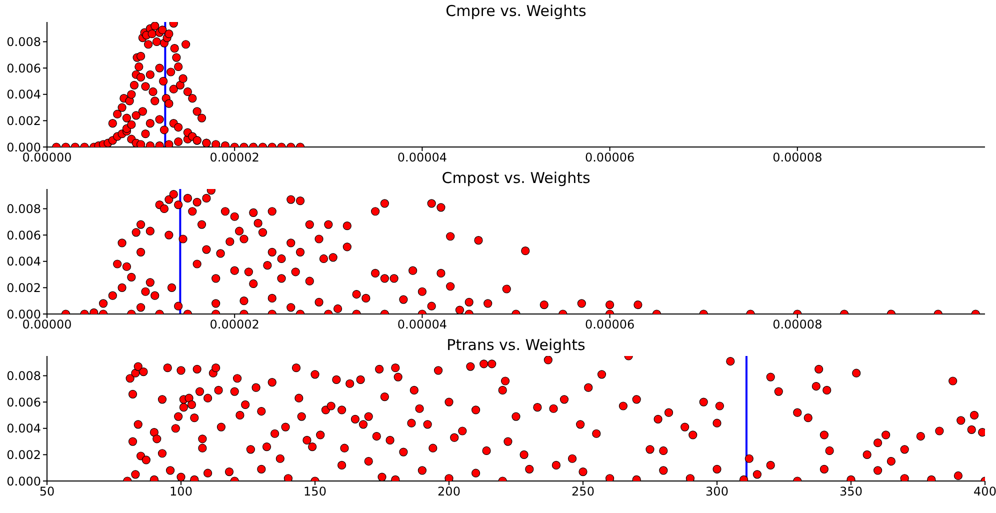 Image resolution: width=996 pixels, height=513 pixels. What do you see at coordinates (516, 345) in the screenshot?
I see `chart-title: Ptrans vs. Weights` at bounding box center [516, 345].